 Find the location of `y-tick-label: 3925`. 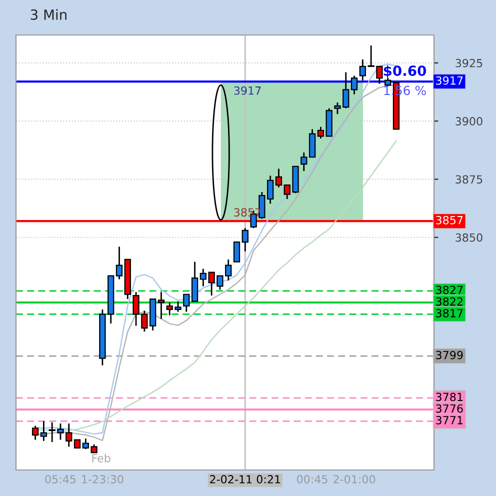

y-tick-label: 3925 is located at coordinates (469, 63).